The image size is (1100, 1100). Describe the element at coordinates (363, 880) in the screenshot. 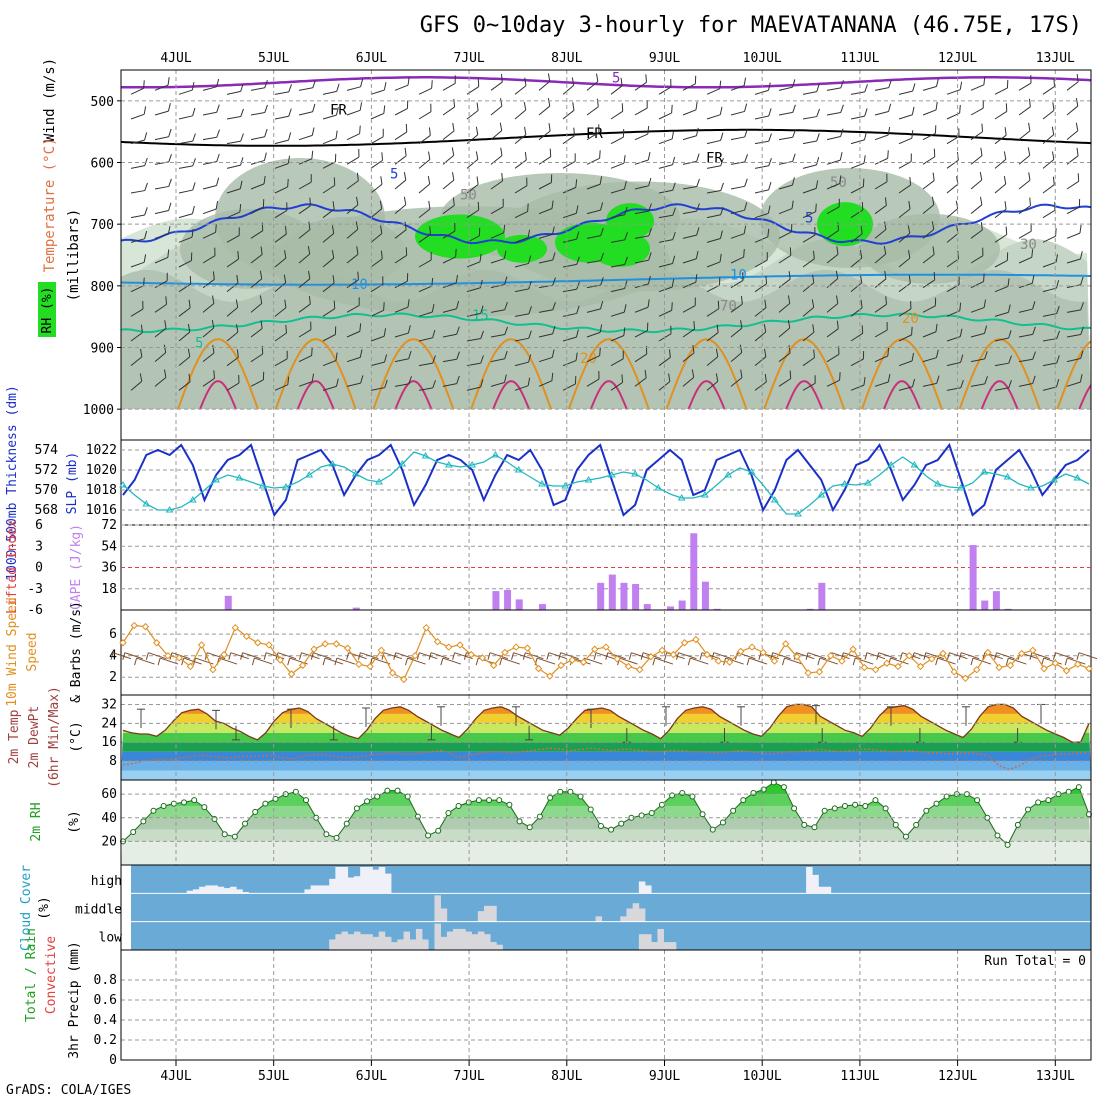

I see `cloud-high-bar` at that location.